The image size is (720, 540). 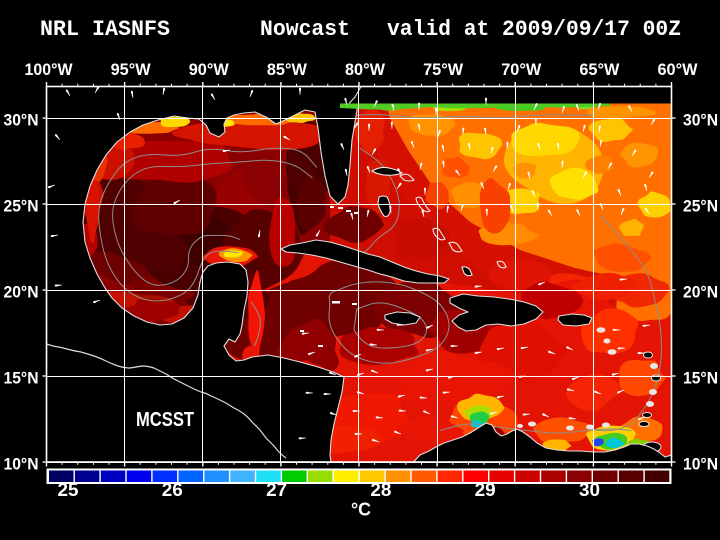 What do you see at coordinates (443, 69) in the screenshot?
I see `svg-text: 75°W` at bounding box center [443, 69].